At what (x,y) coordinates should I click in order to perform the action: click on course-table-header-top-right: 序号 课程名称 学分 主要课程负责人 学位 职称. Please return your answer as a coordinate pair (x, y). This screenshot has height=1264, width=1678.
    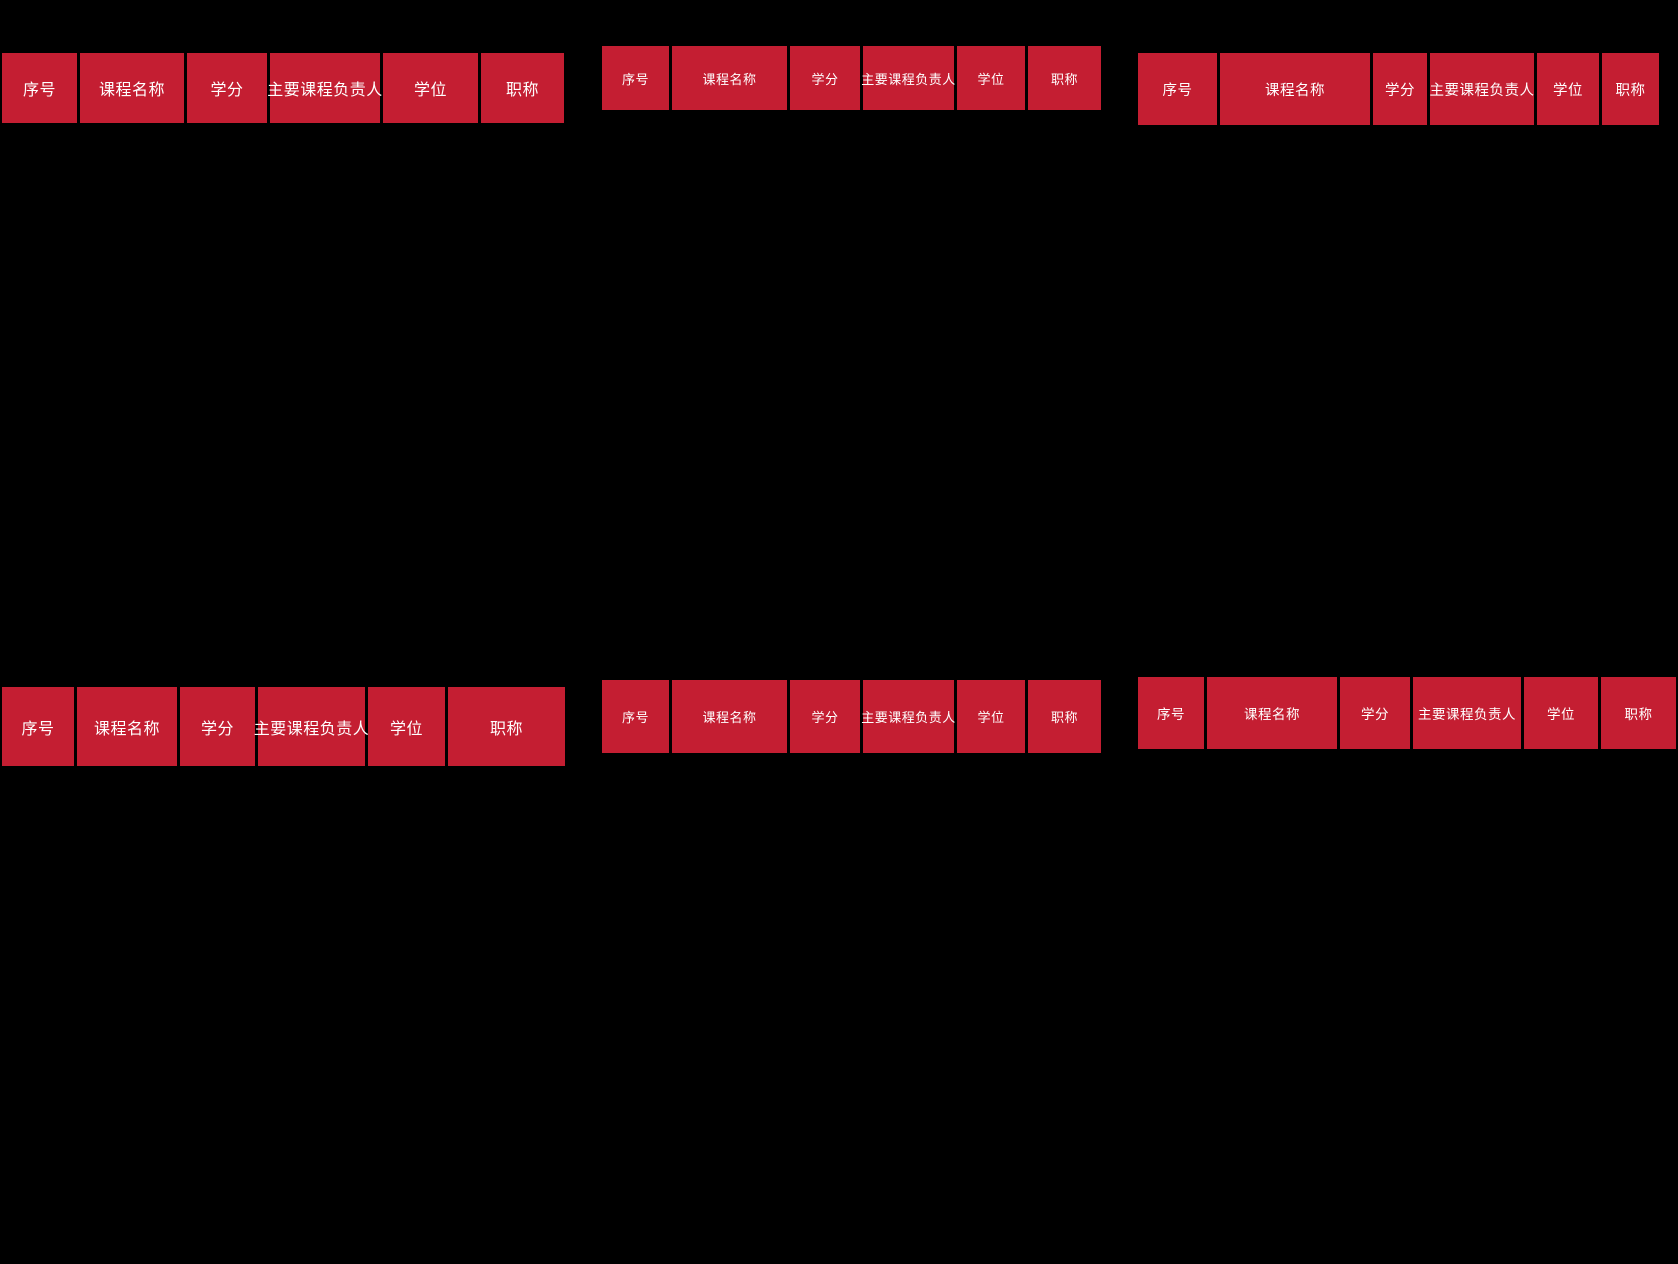
    Looking at the image, I should click on (1398, 89).